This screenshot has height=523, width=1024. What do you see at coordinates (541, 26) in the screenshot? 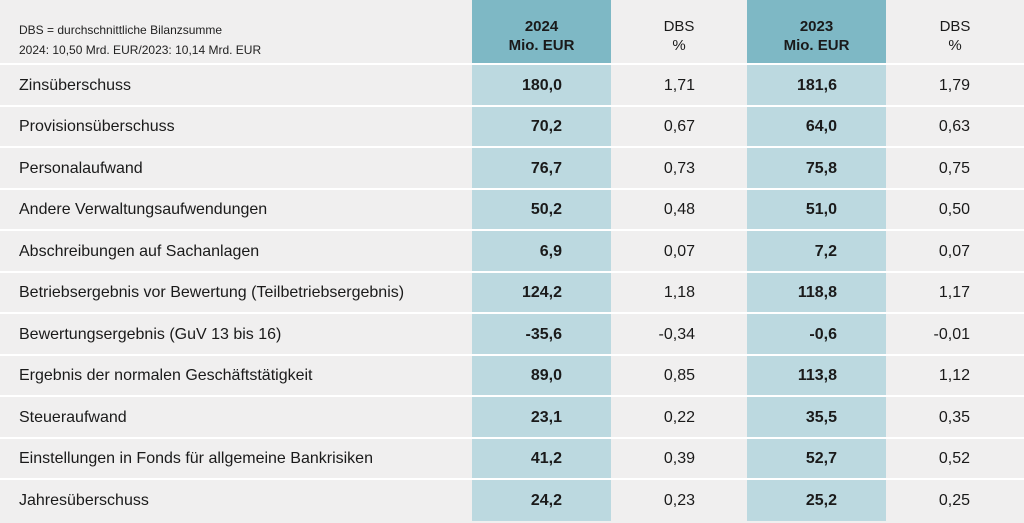
I see `header-2024-year: 2024` at bounding box center [541, 26].